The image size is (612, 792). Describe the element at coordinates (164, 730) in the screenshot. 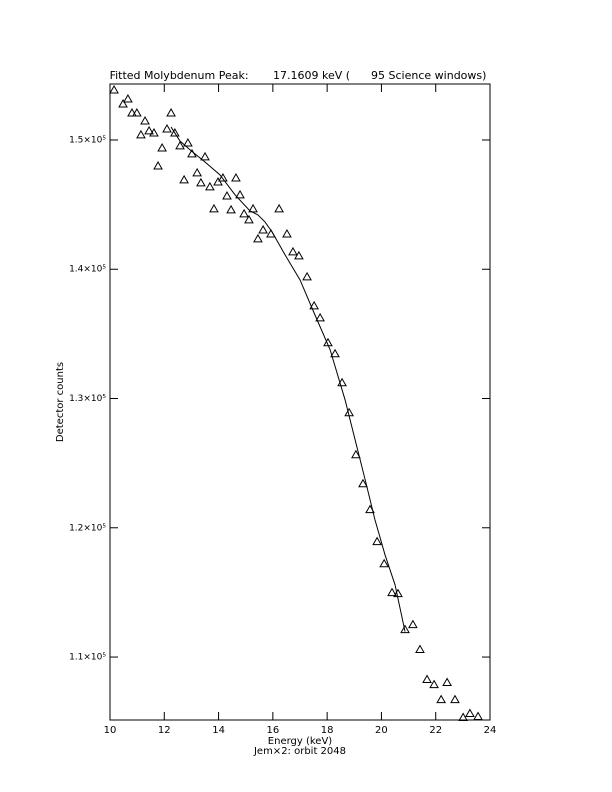

I see `x-tick-label: 12` at that location.